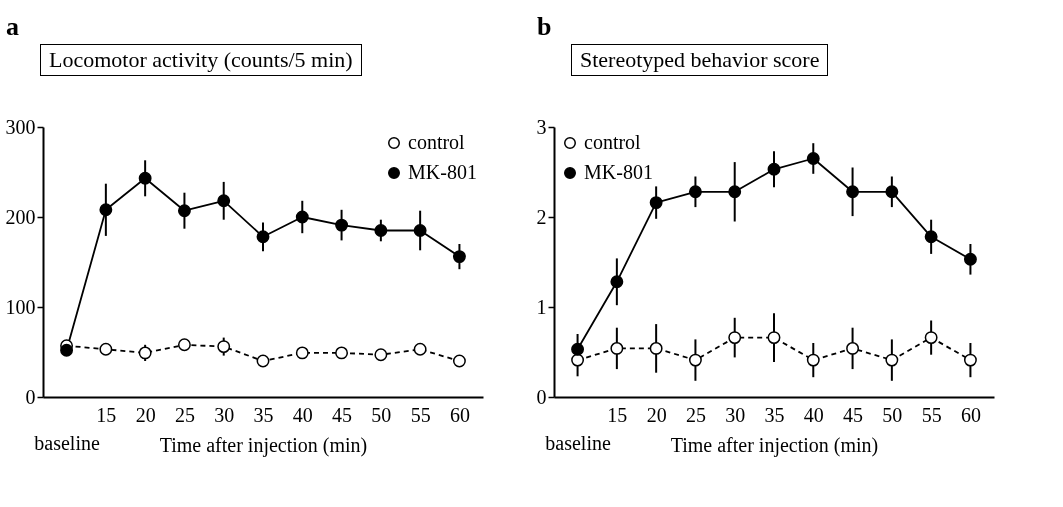 The image size is (1063, 507). What do you see at coordinates (541, 306) in the screenshot?
I see `y-tick-label: 1` at bounding box center [541, 306].